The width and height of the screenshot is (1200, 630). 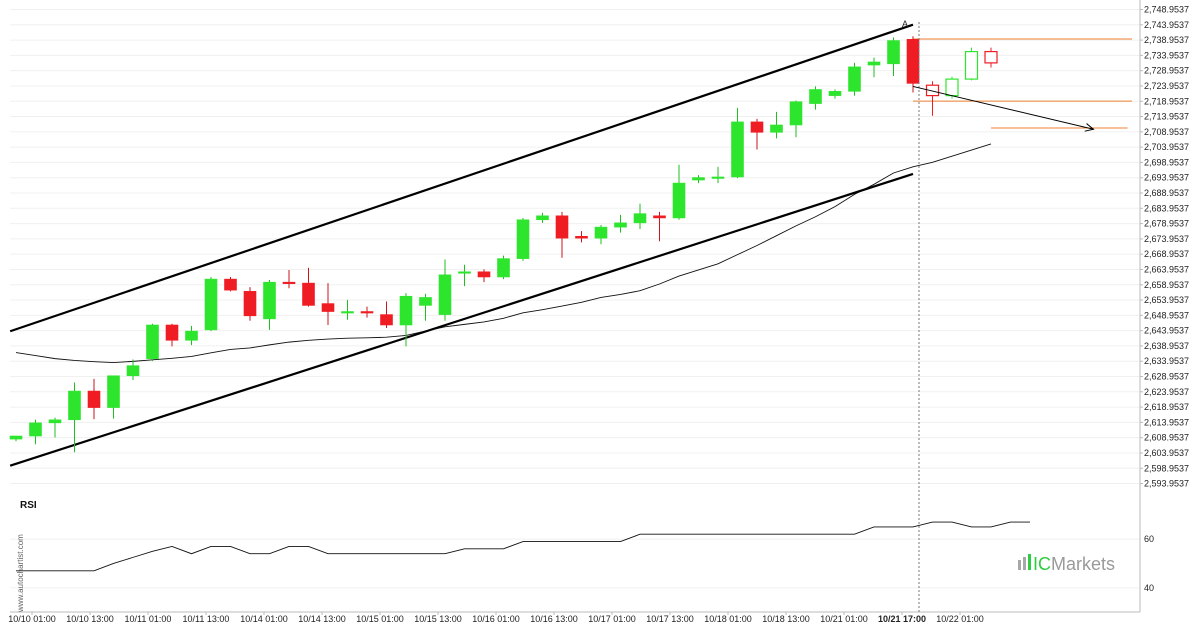 I want to click on brand-prefix: IC, so click(x=1042, y=564).